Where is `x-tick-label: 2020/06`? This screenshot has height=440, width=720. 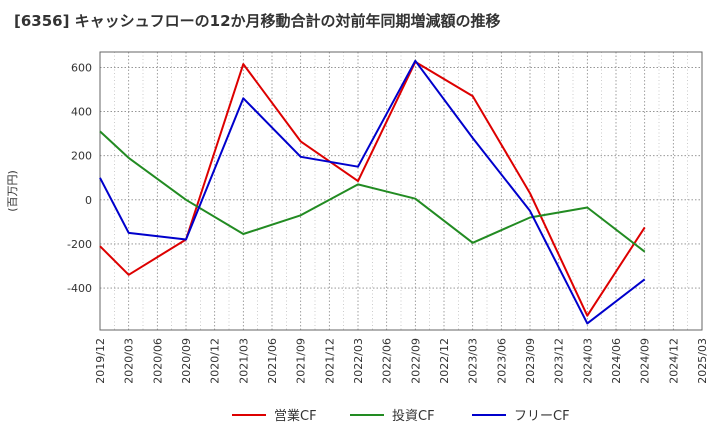 x-tick-label: 2020/06 is located at coordinates (157, 361).